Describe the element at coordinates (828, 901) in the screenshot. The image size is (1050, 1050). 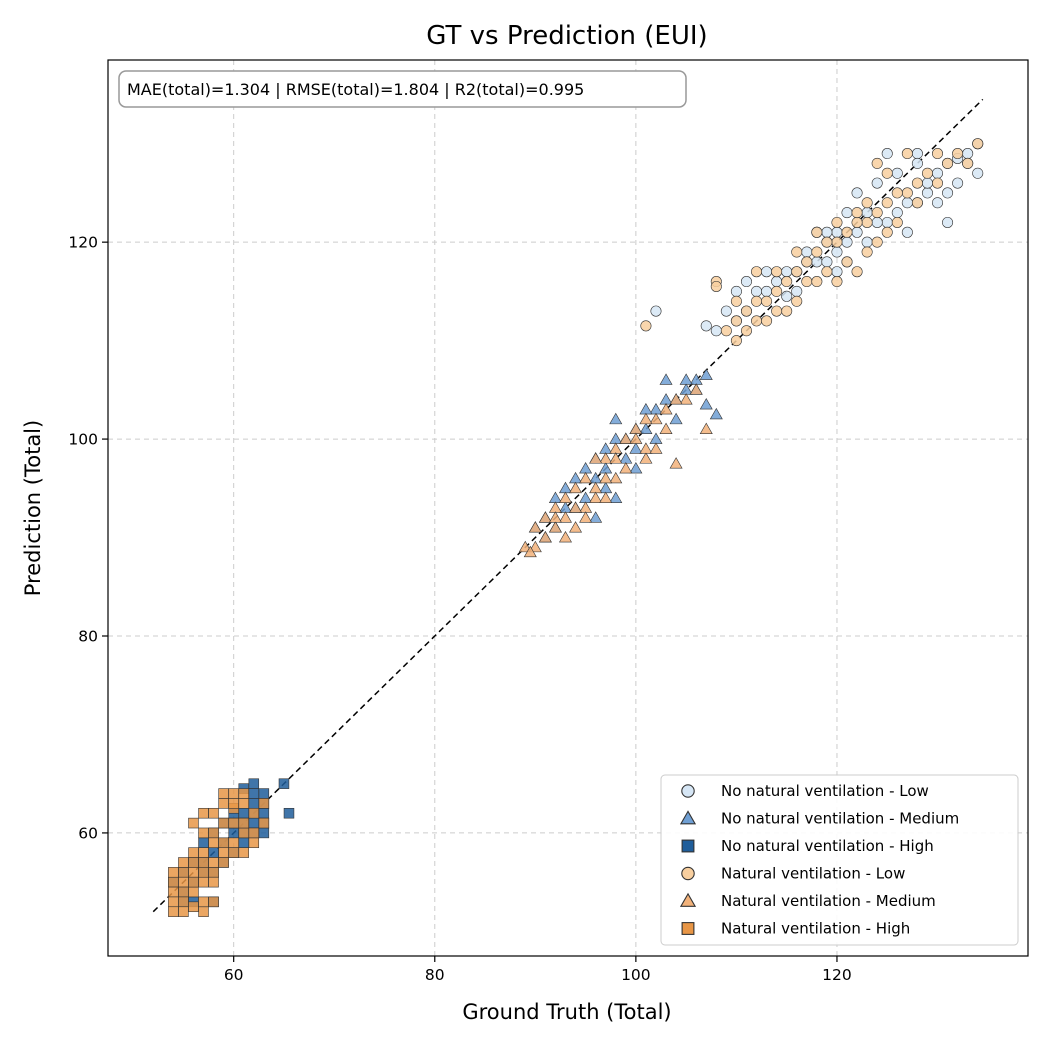
I see `legend-label: Natural ventilation - Medium` at that location.